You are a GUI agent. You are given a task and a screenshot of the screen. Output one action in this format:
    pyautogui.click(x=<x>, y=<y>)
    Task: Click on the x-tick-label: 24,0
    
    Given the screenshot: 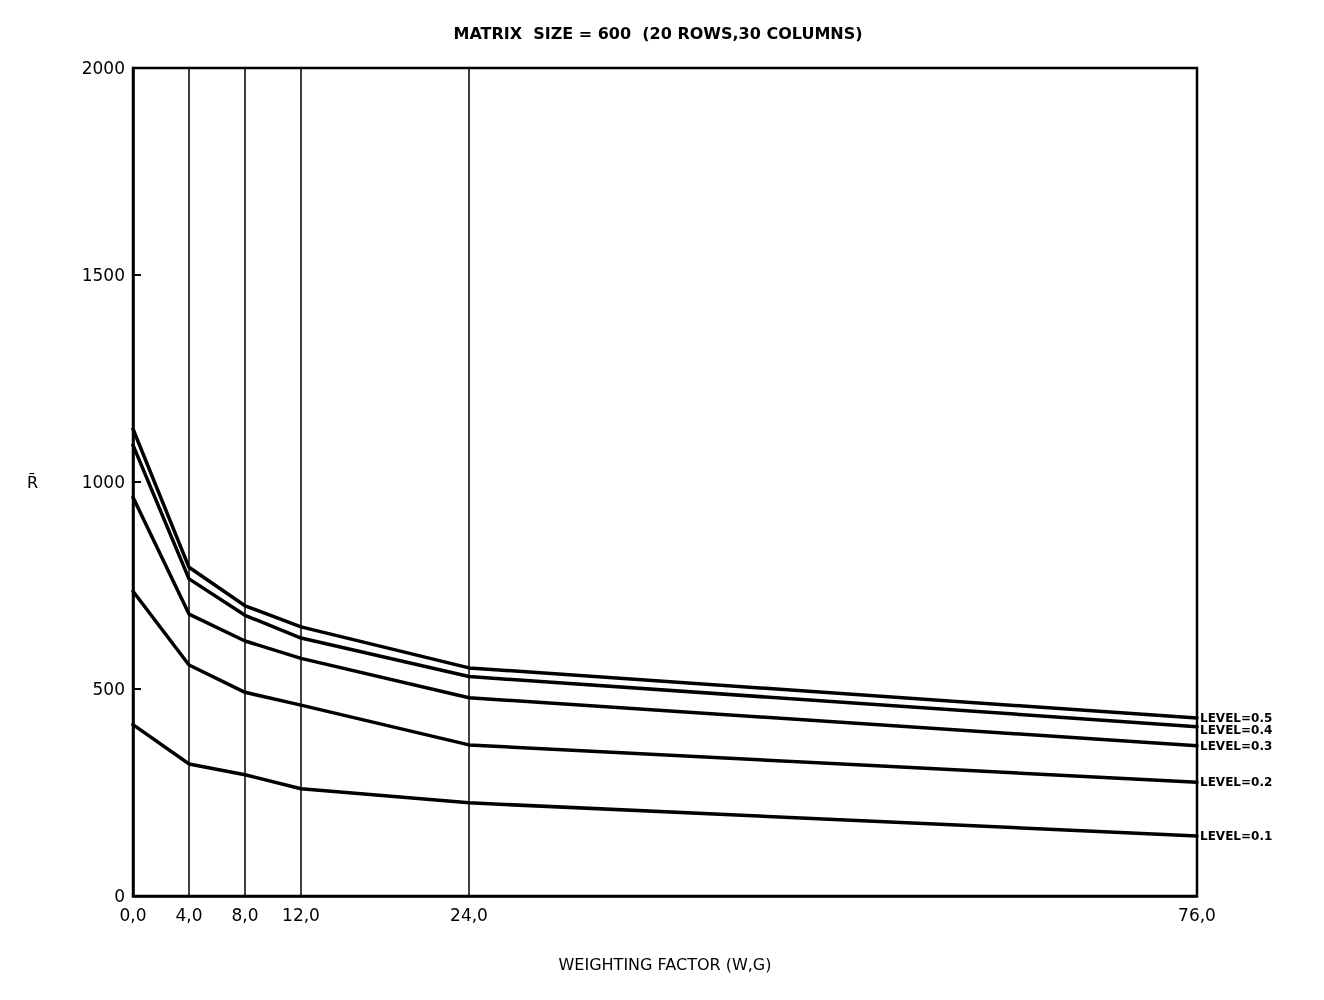 What is the action you would take?
    pyautogui.click(x=469, y=914)
    